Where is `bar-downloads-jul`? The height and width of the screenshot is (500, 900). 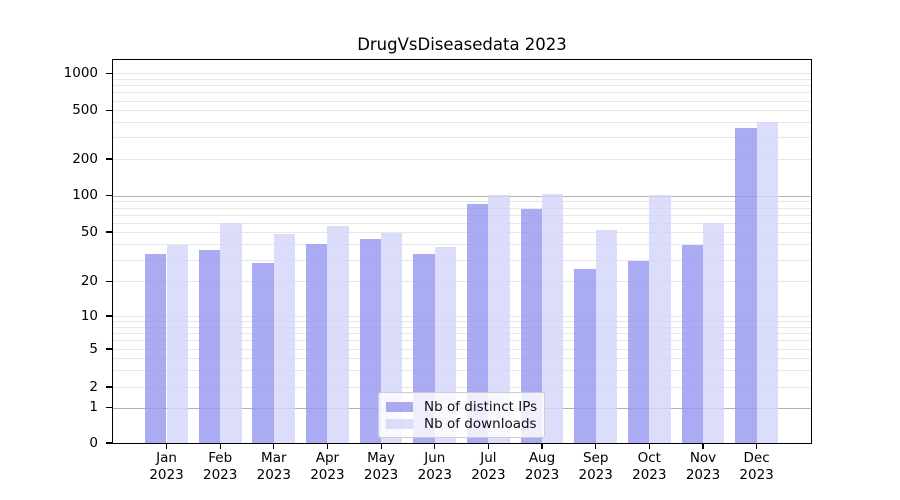
bar-downloads-jul is located at coordinates (499, 318).